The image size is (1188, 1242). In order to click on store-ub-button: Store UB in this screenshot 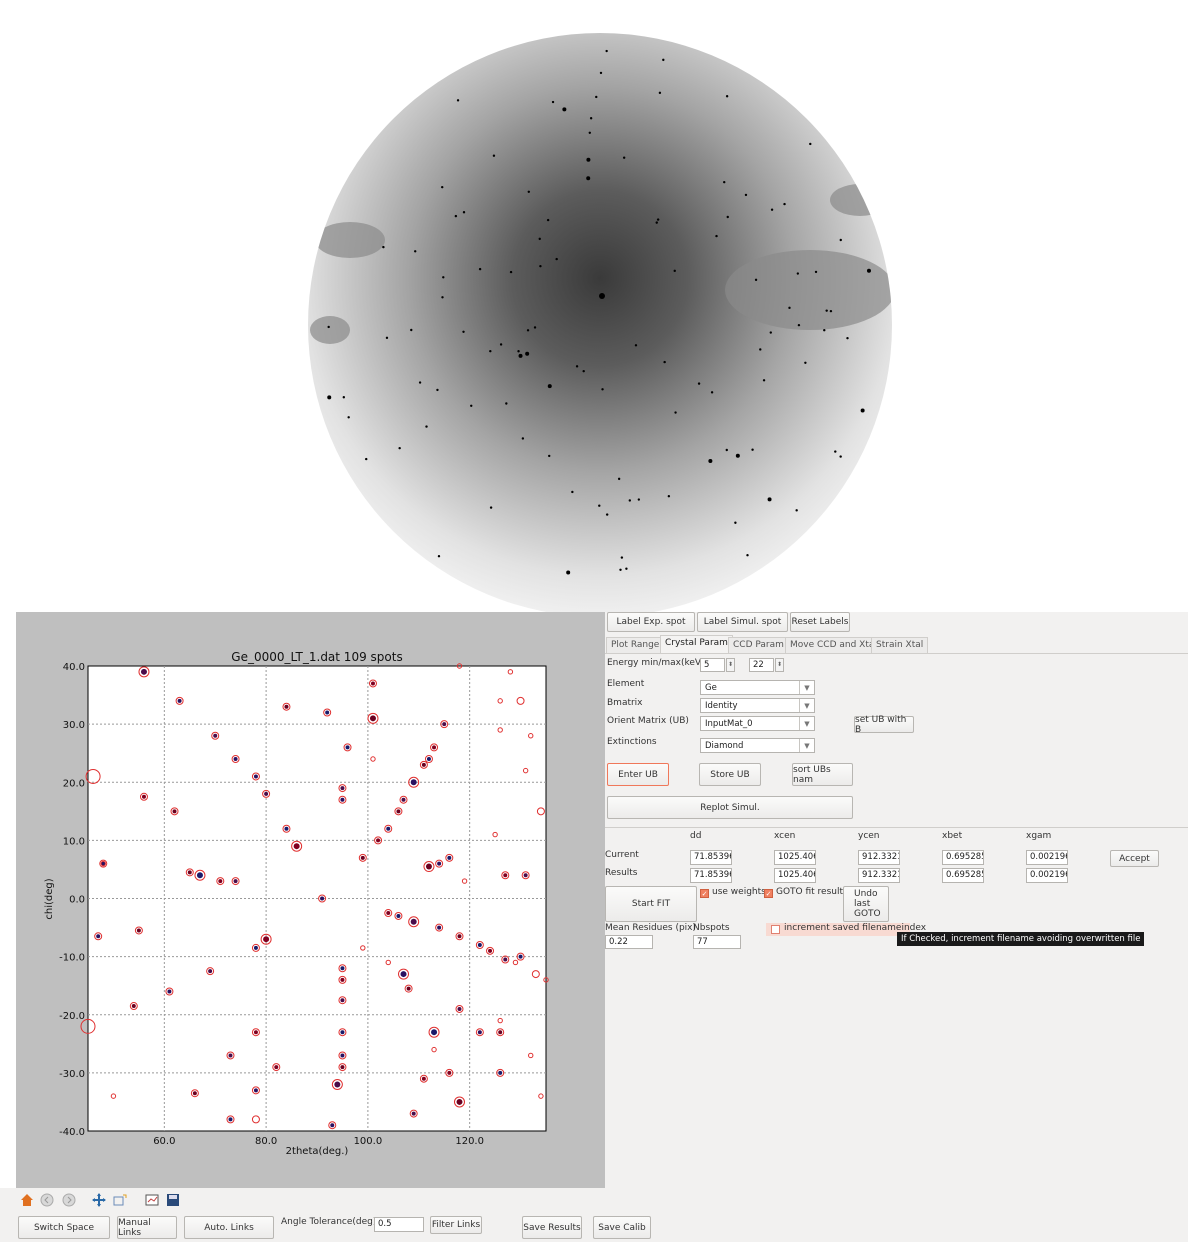, I will do `click(730, 774)`.